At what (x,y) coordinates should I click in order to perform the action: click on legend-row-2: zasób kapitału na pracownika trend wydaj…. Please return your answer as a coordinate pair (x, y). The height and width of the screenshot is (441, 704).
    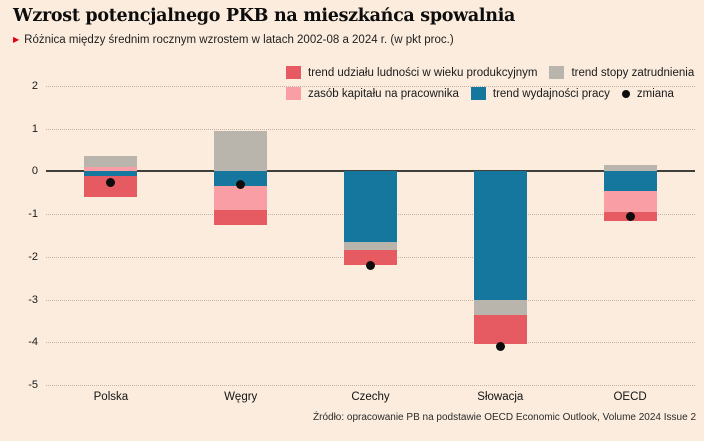
    Looking at the image, I should click on (490, 93).